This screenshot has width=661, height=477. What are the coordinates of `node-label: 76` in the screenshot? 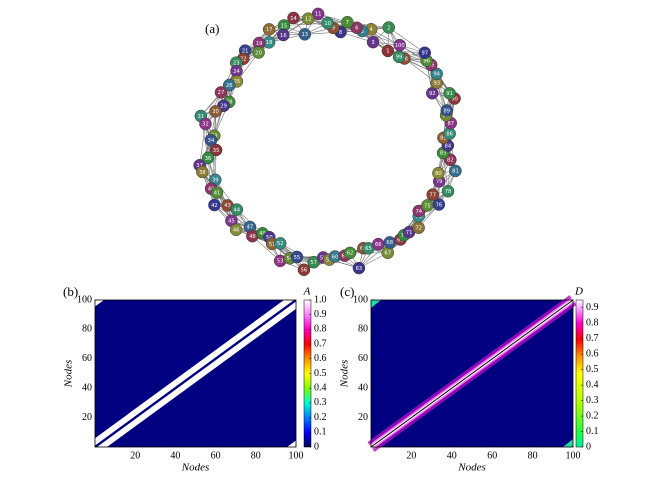 It's located at (439, 205).